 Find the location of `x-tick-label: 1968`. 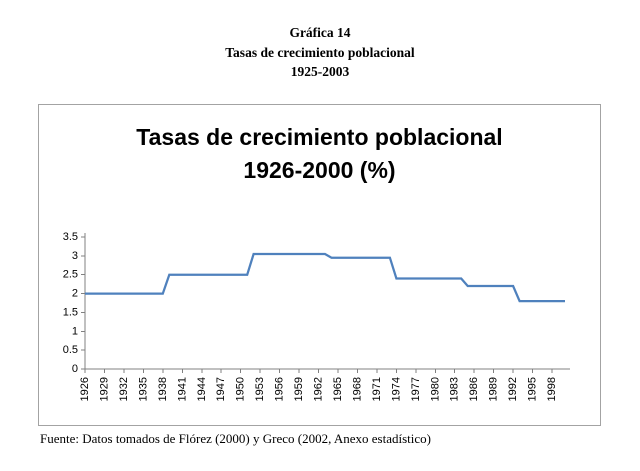

x-tick-label: 1968 is located at coordinates (357, 389).